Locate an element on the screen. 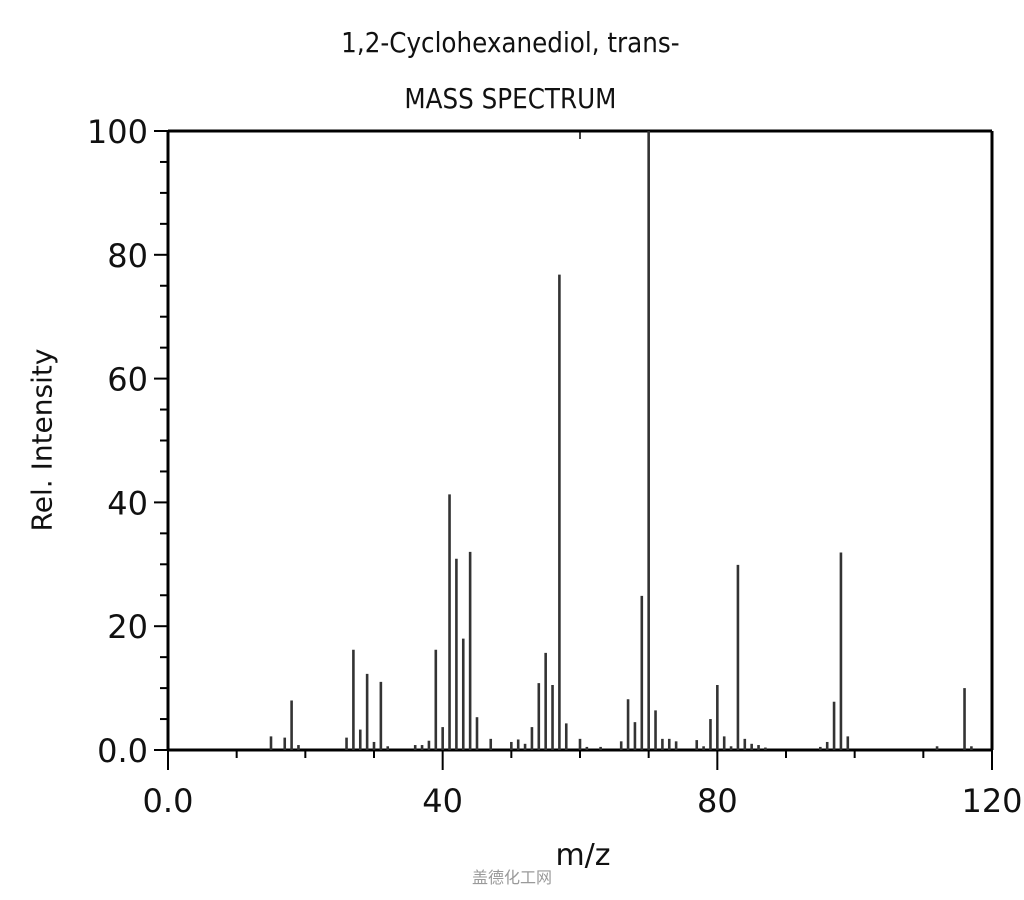  x-axis-label: m/z is located at coordinates (583, 855).